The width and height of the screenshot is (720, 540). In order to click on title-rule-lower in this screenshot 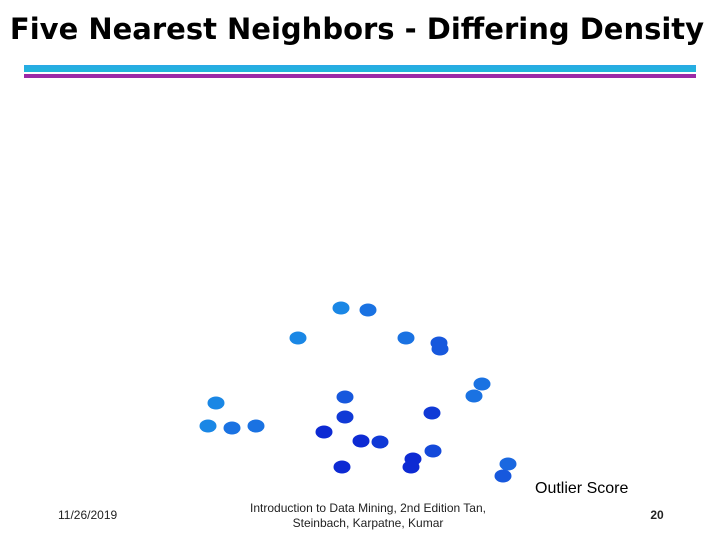, I will do `click(360, 76)`.